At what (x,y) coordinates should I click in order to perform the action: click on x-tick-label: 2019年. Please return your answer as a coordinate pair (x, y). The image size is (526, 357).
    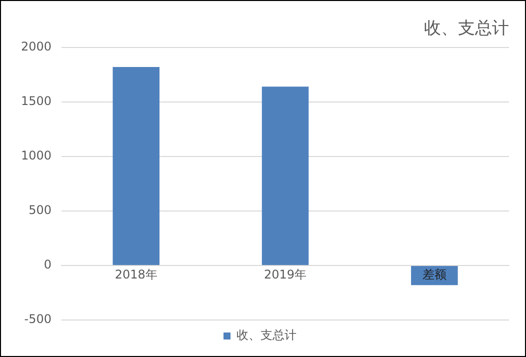
    Looking at the image, I should click on (285, 275).